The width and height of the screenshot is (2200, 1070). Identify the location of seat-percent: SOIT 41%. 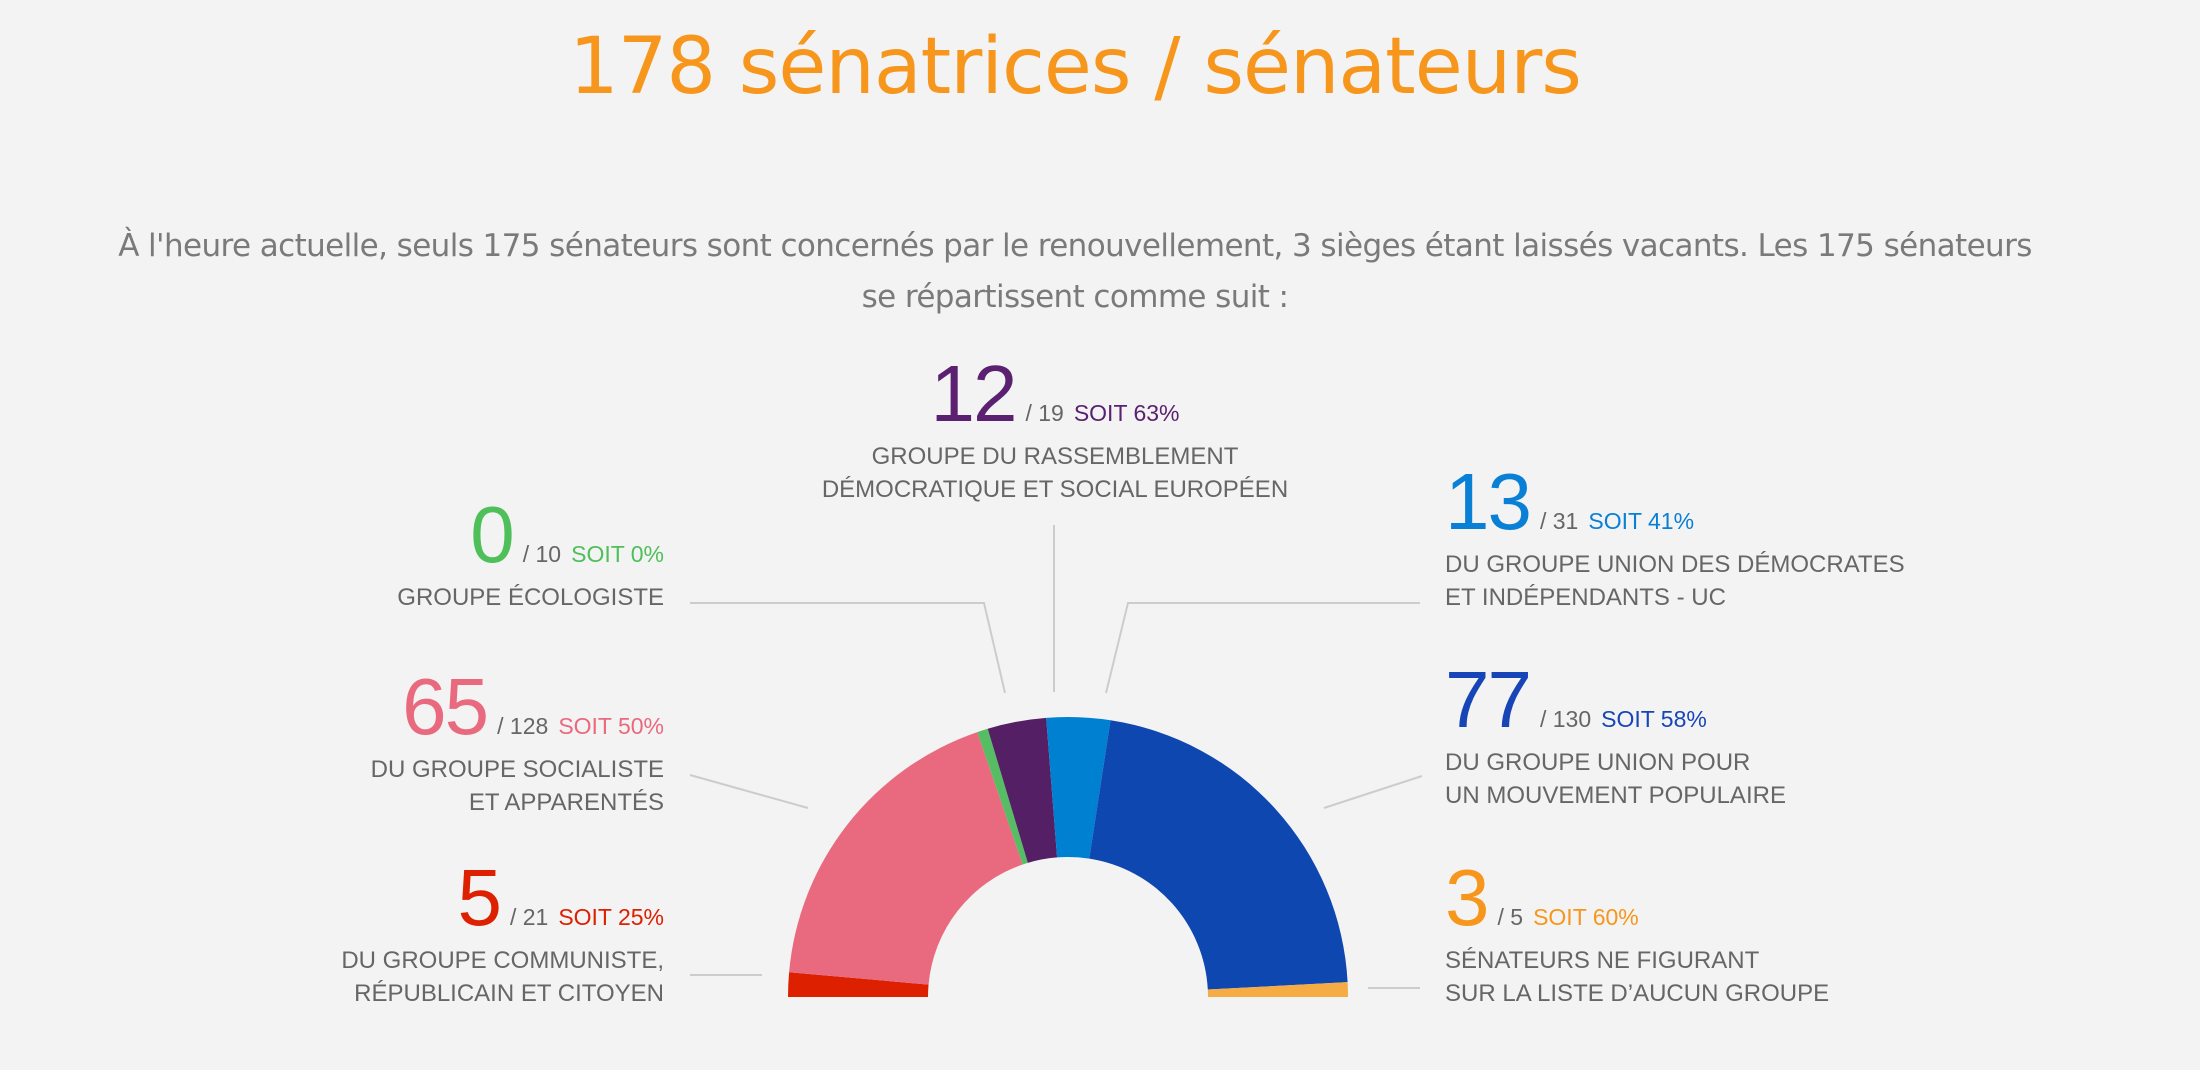
(1641, 521).